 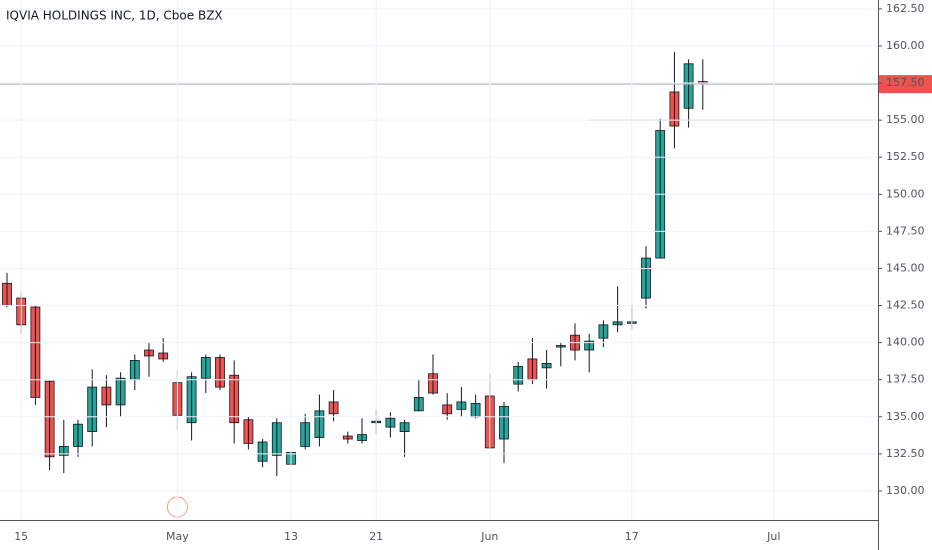 What do you see at coordinates (905, 453) in the screenshot?
I see `y-tick-label: 132.50` at bounding box center [905, 453].